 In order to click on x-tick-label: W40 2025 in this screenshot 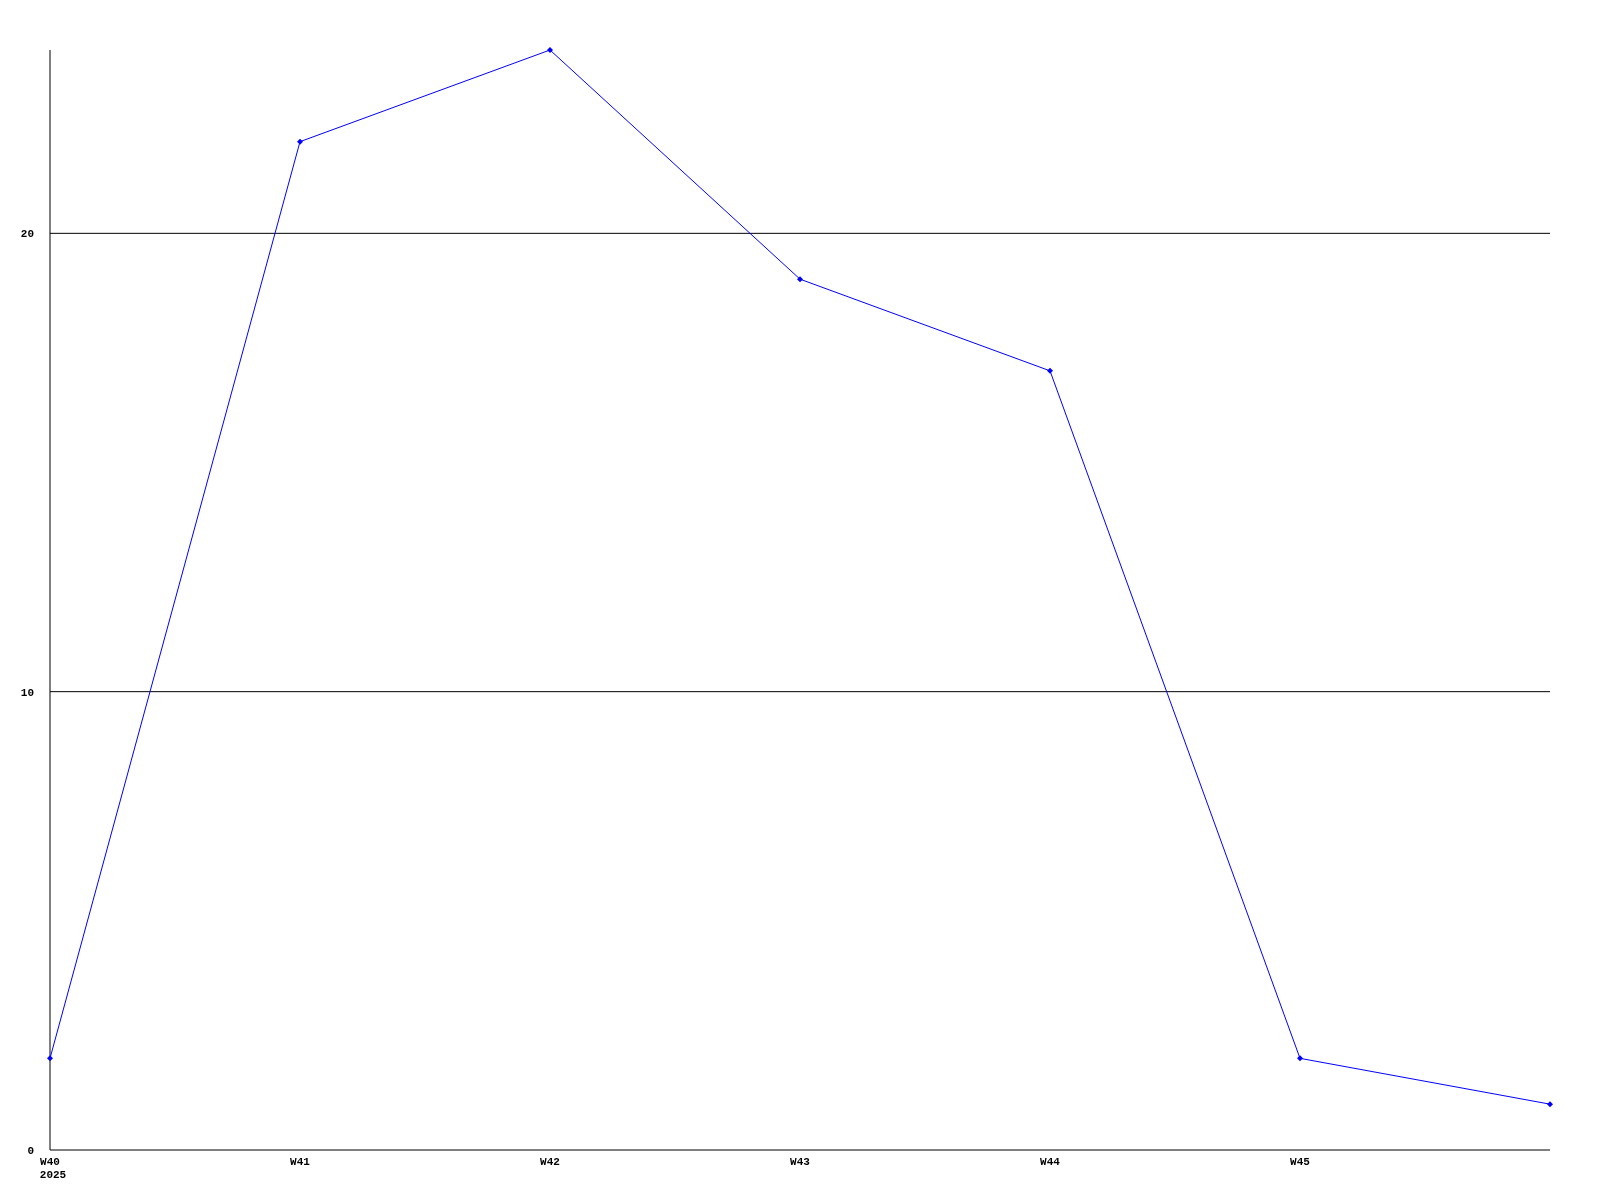, I will do `click(53, 1168)`.